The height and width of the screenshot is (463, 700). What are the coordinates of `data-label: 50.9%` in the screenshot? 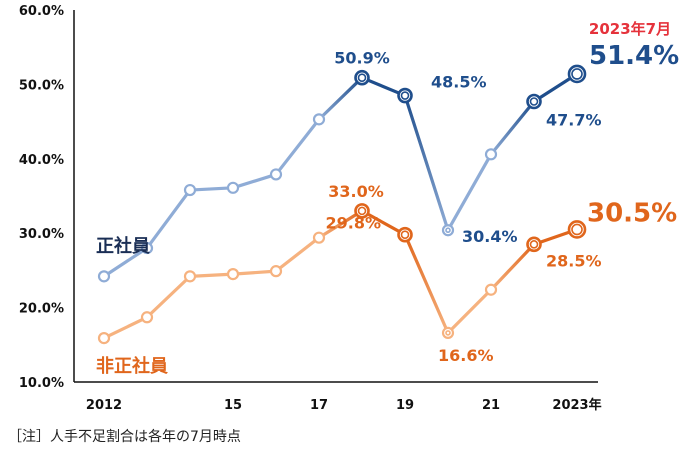 It's located at (362, 58).